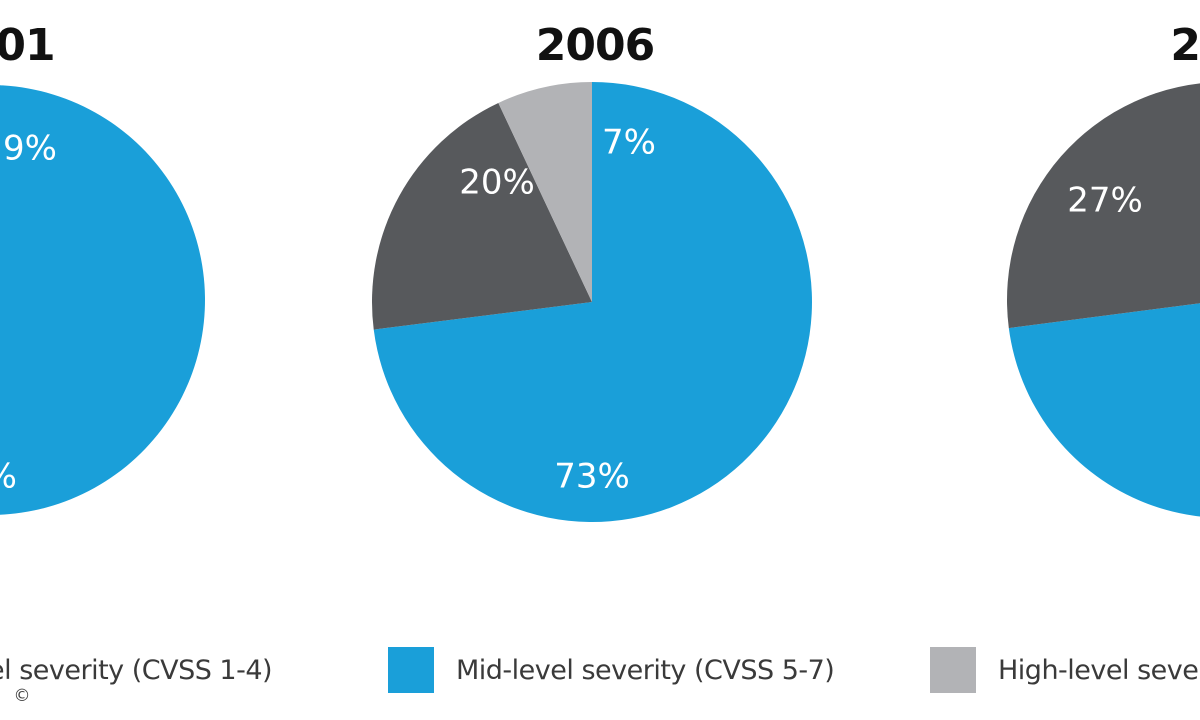 This screenshot has height=720, width=1200. Describe the element at coordinates (1185, 45) in the screenshot. I see `pie-title-2011: 20` at that location.